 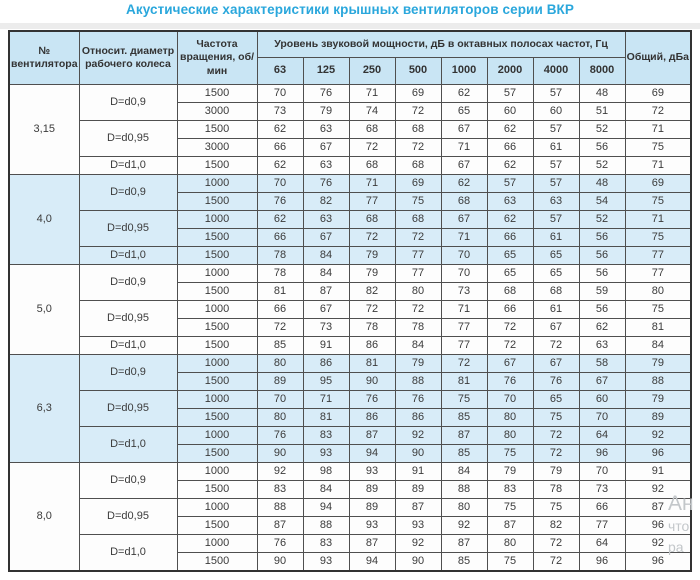 What do you see at coordinates (602, 291) in the screenshot?
I see `sound-level-cell: 59` at bounding box center [602, 291].